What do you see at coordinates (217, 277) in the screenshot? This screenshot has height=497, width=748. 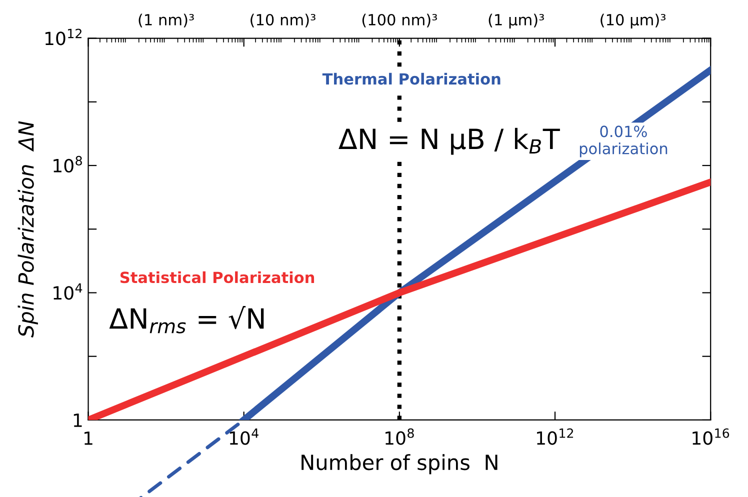 I see `text: Statistical Polarization` at bounding box center [217, 277].